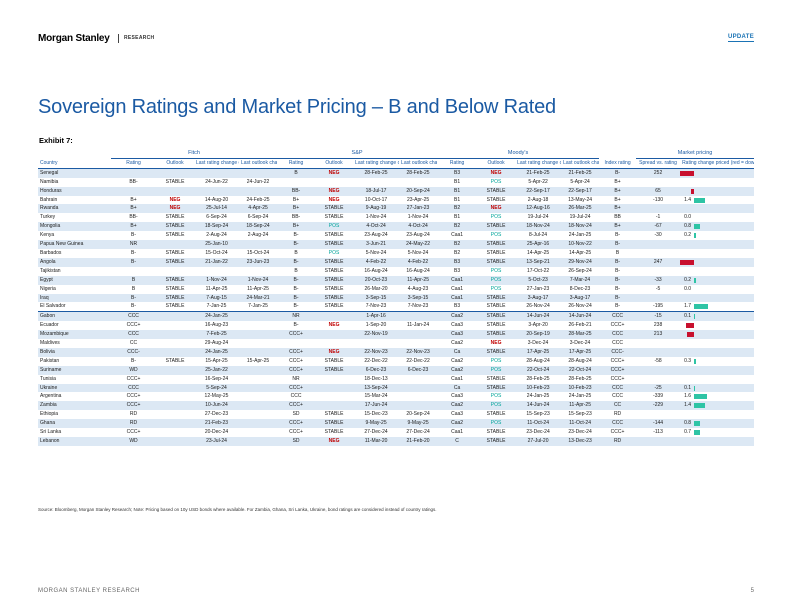  I want to click on fitch-last-rating-cell: 23-Jul-24, so click(216, 441).